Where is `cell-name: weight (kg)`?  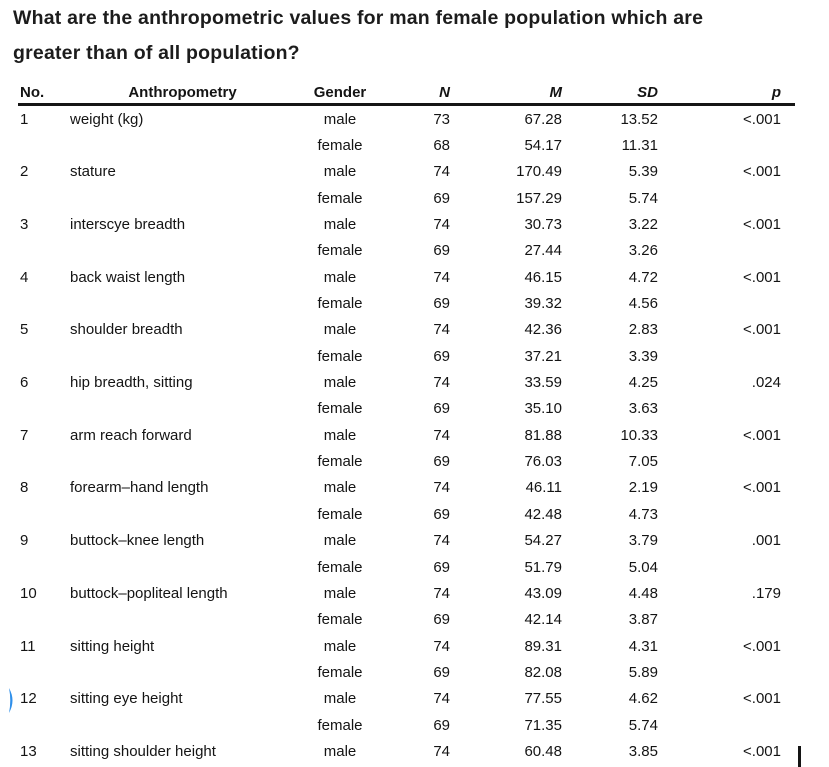
cell-name: weight (kg) is located at coordinates (107, 119).